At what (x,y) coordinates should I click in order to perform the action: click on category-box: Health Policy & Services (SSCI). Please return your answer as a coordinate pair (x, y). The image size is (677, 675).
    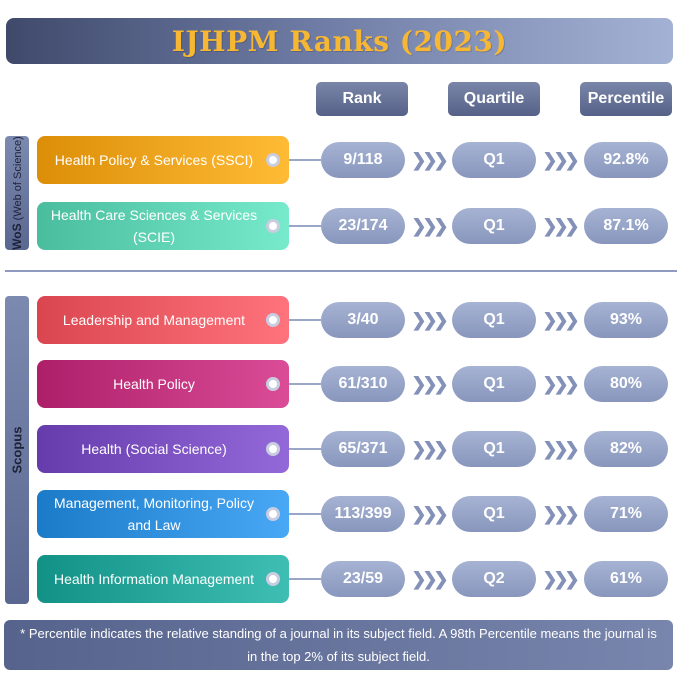
    Looking at the image, I should click on (163, 160).